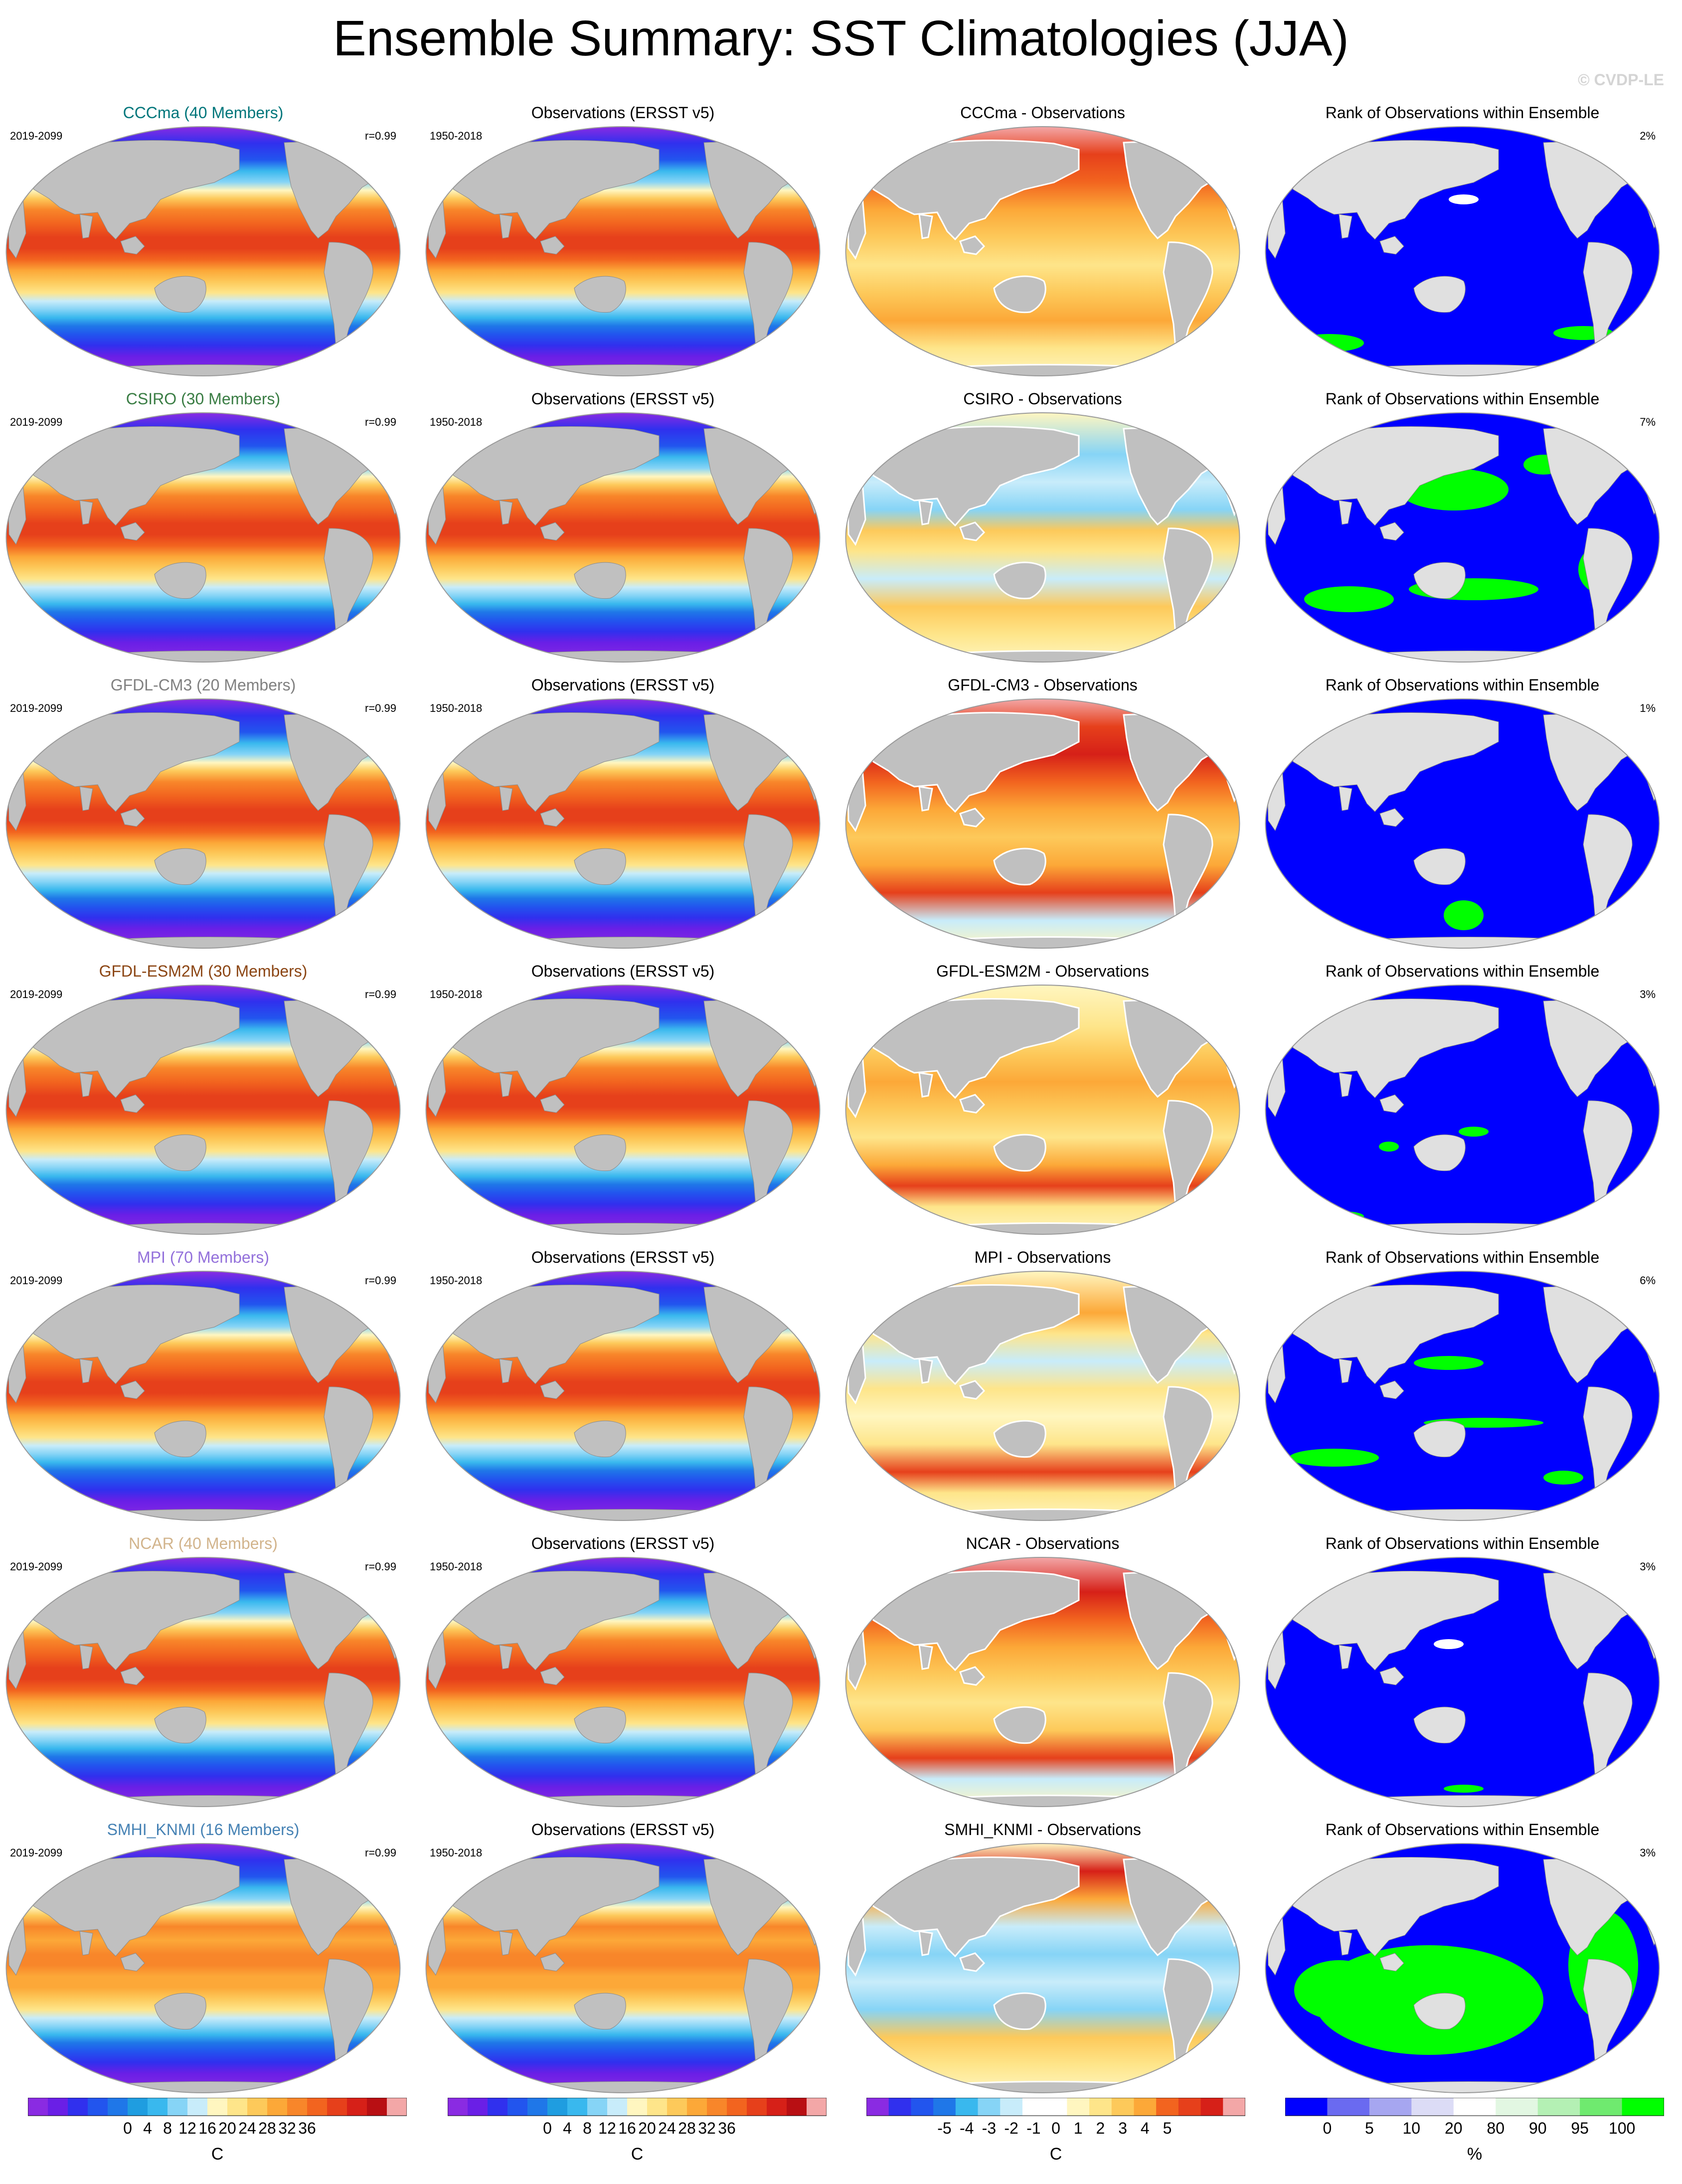  I want to click on panel-title: CSIRO (30 Members), so click(203, 399).